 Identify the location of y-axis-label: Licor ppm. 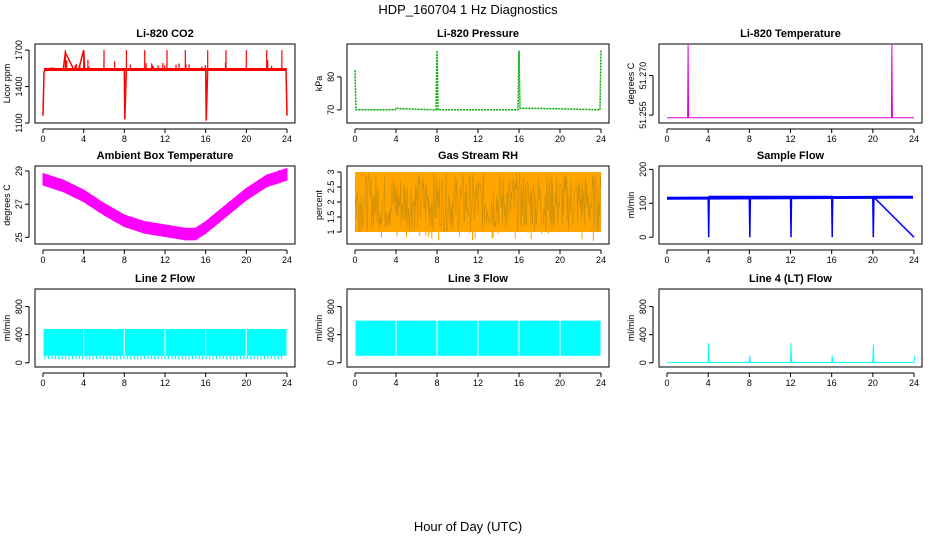
(7, 84).